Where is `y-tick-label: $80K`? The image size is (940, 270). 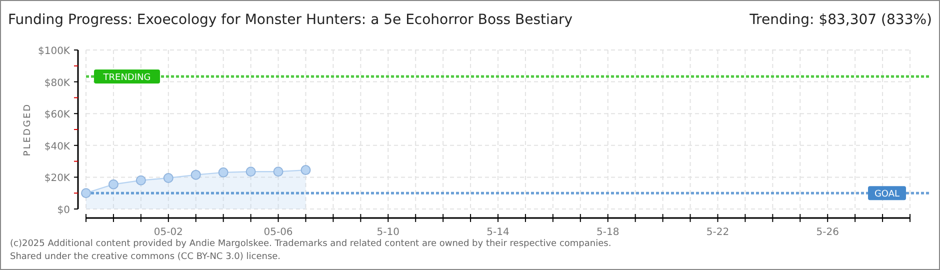
y-tick-label: $80K is located at coordinates (57, 83).